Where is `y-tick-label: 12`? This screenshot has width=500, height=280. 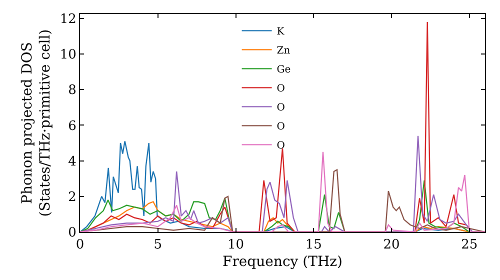
y-tick-label: 12 is located at coordinates (68, 19).